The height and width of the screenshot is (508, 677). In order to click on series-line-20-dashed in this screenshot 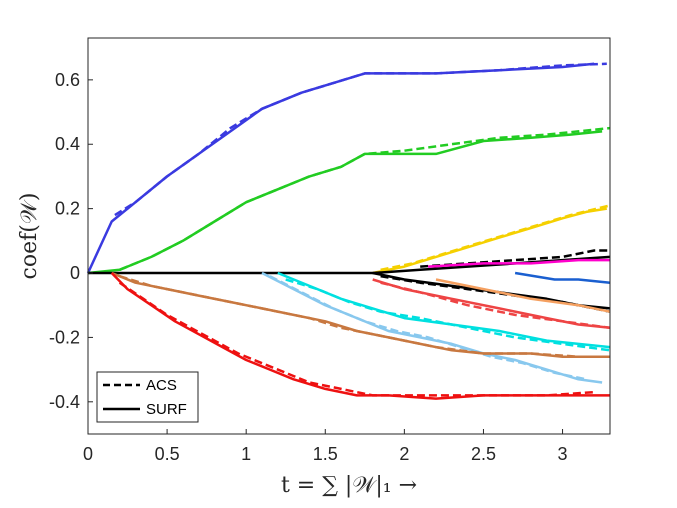, I will do `click(349, 316)`.